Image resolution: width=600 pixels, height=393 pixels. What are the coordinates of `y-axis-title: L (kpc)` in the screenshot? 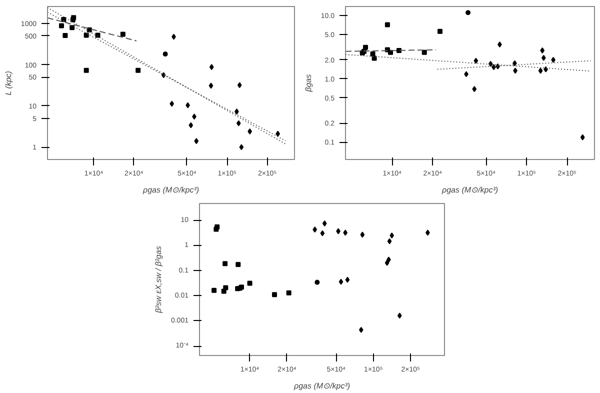 It's located at (8, 83).